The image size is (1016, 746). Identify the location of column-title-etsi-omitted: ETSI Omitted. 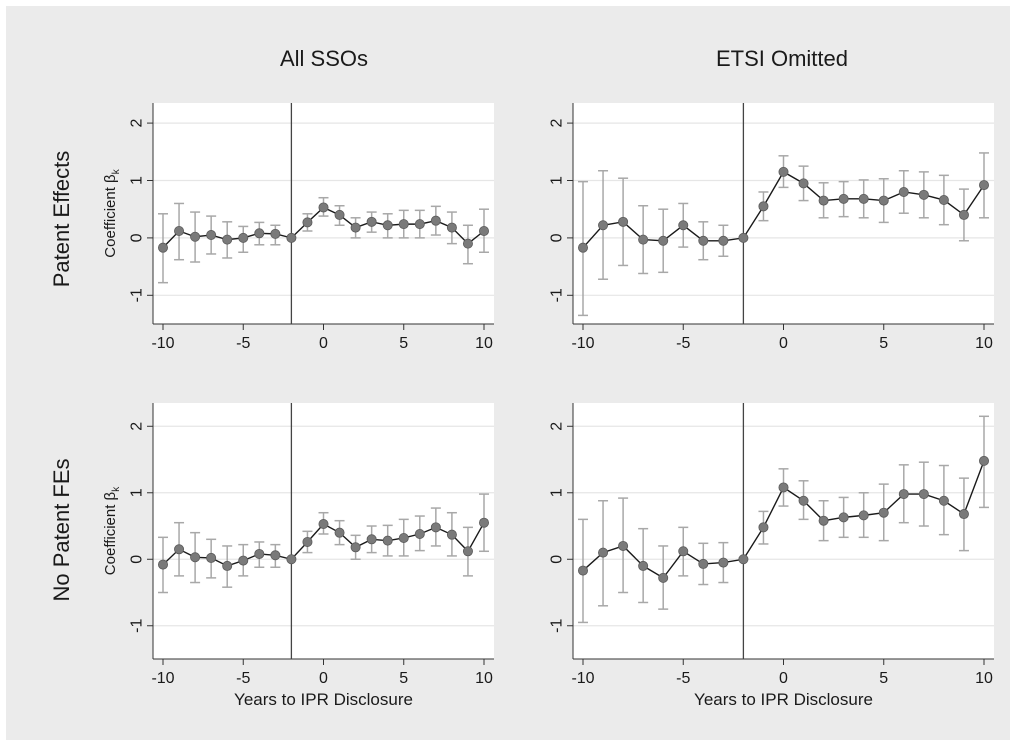
(782, 58).